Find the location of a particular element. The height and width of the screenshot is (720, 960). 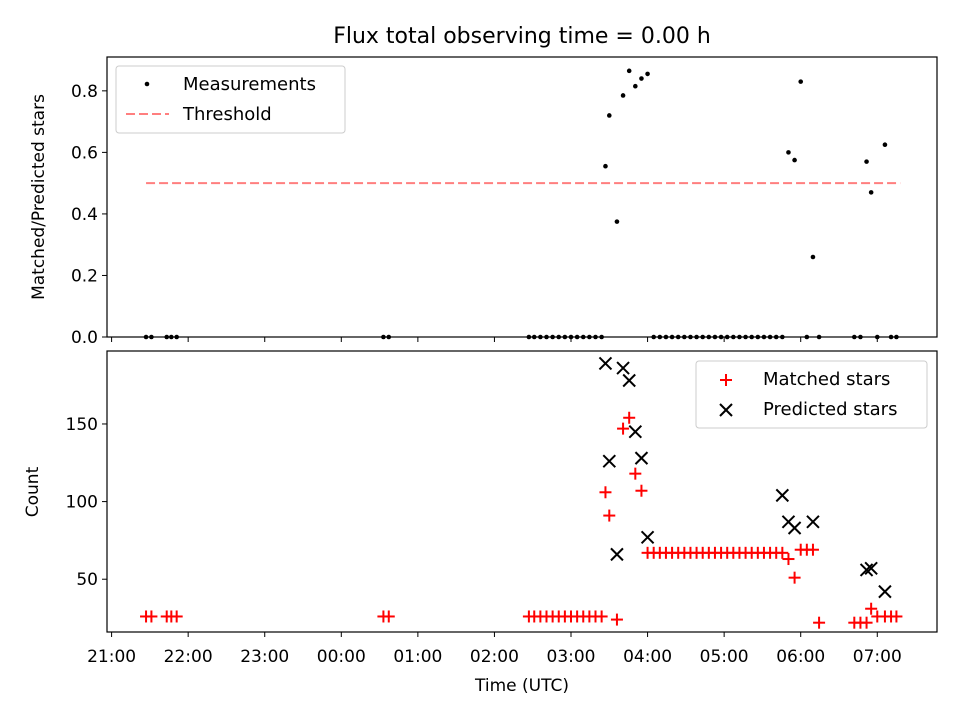

legend-predicted-marker is located at coordinates (726, 410).